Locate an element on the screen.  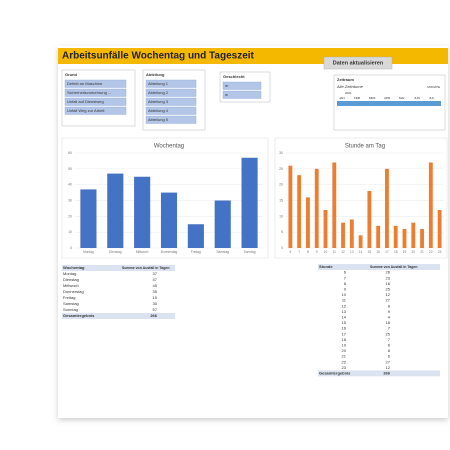
slicer-item-label: Abteilung 1 is located at coordinates (158, 83).